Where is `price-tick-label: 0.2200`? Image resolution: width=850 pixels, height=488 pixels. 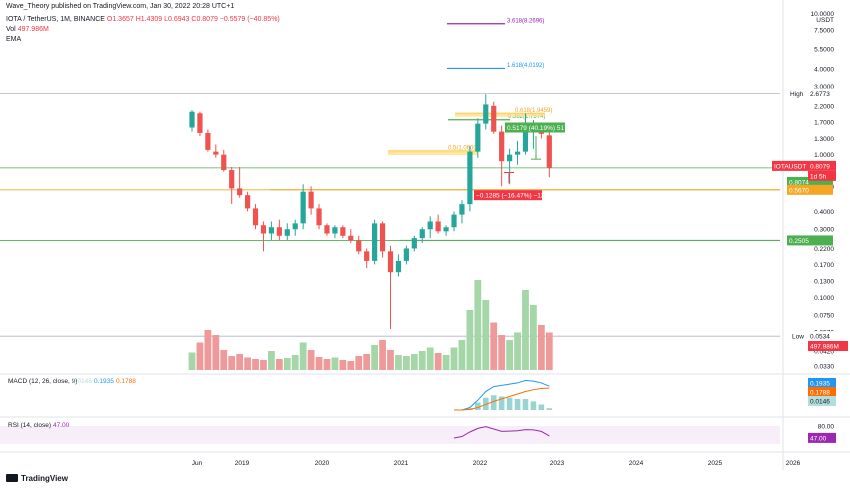
price-tick-label: 0.2200 is located at coordinates (824, 249).